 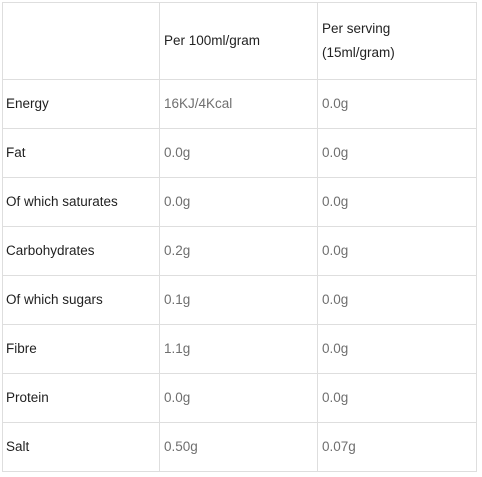 I want to click on table-row: Energy 16KJ/4Kcal 0.0g, so click(x=239, y=104).